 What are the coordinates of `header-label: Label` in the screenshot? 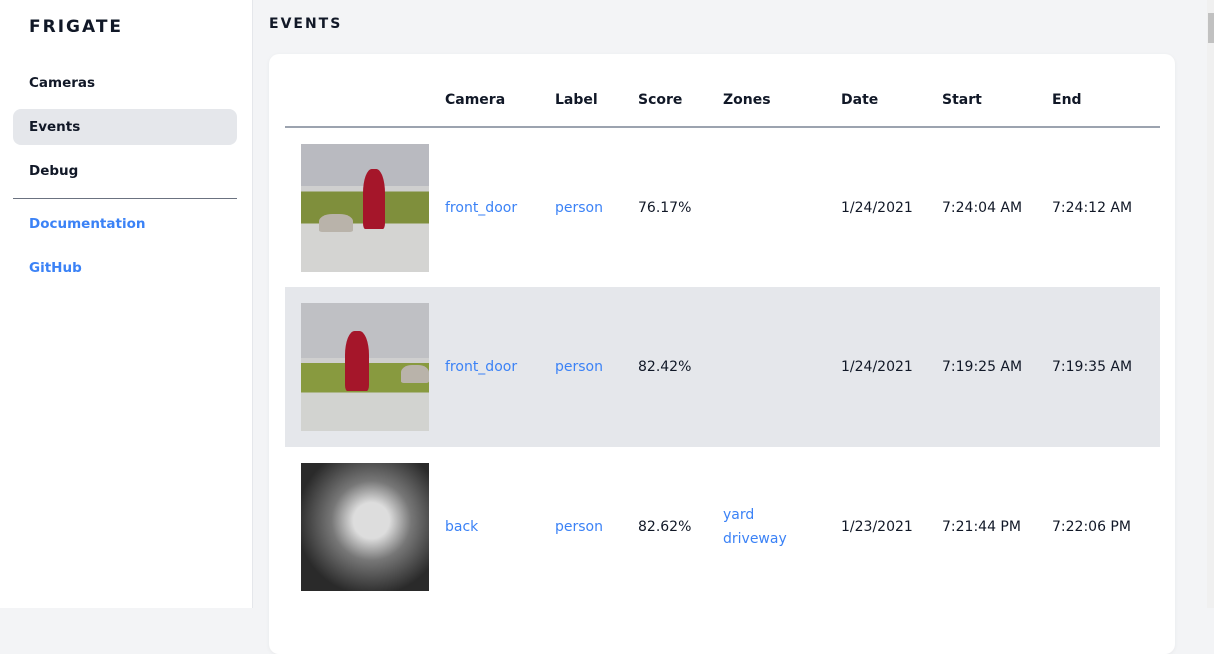 It's located at (596, 101).